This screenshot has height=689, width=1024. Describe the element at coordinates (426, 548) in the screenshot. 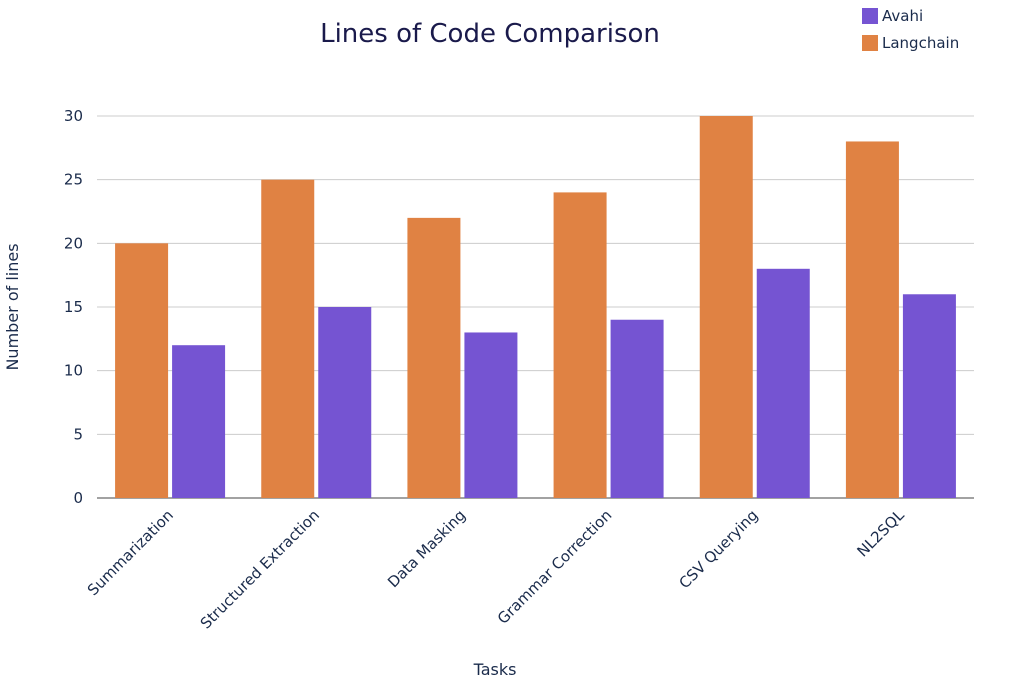

I see `x-tick-label: Data Masking` at that location.